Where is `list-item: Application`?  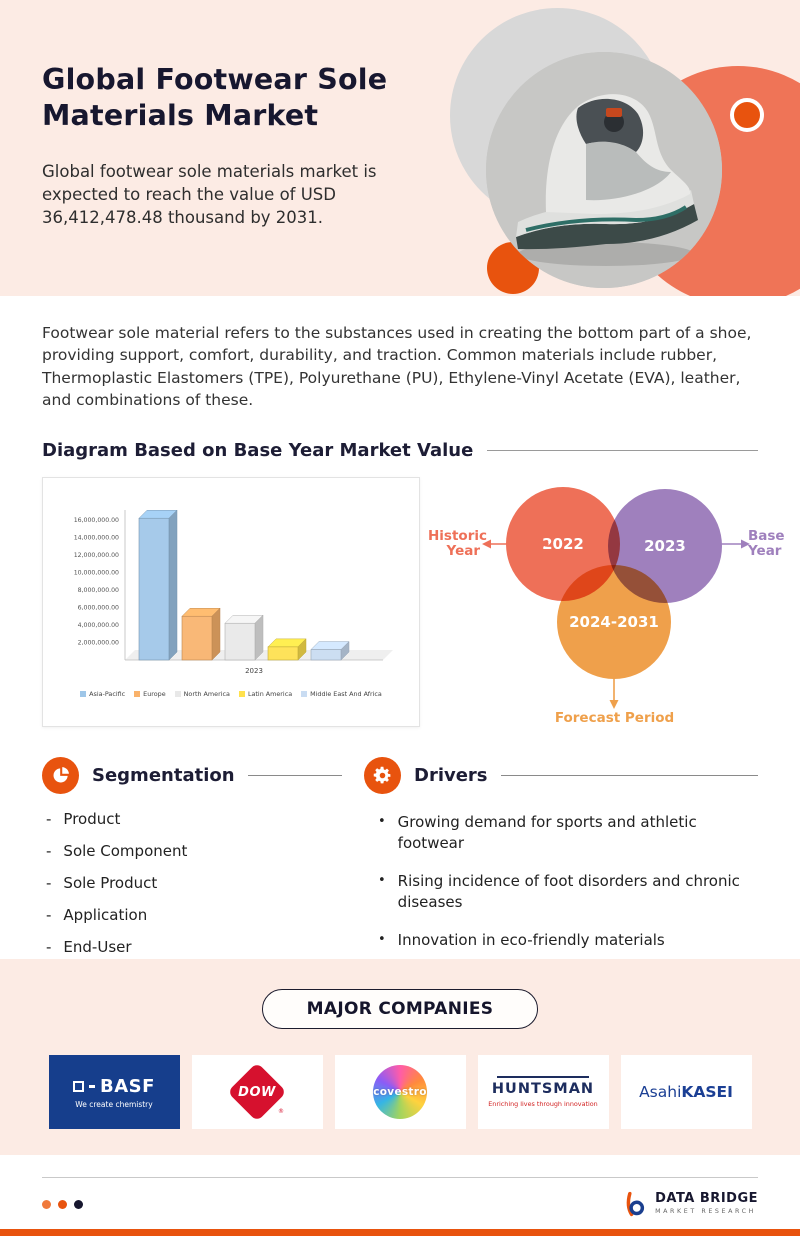
list-item: Application is located at coordinates (194, 915).